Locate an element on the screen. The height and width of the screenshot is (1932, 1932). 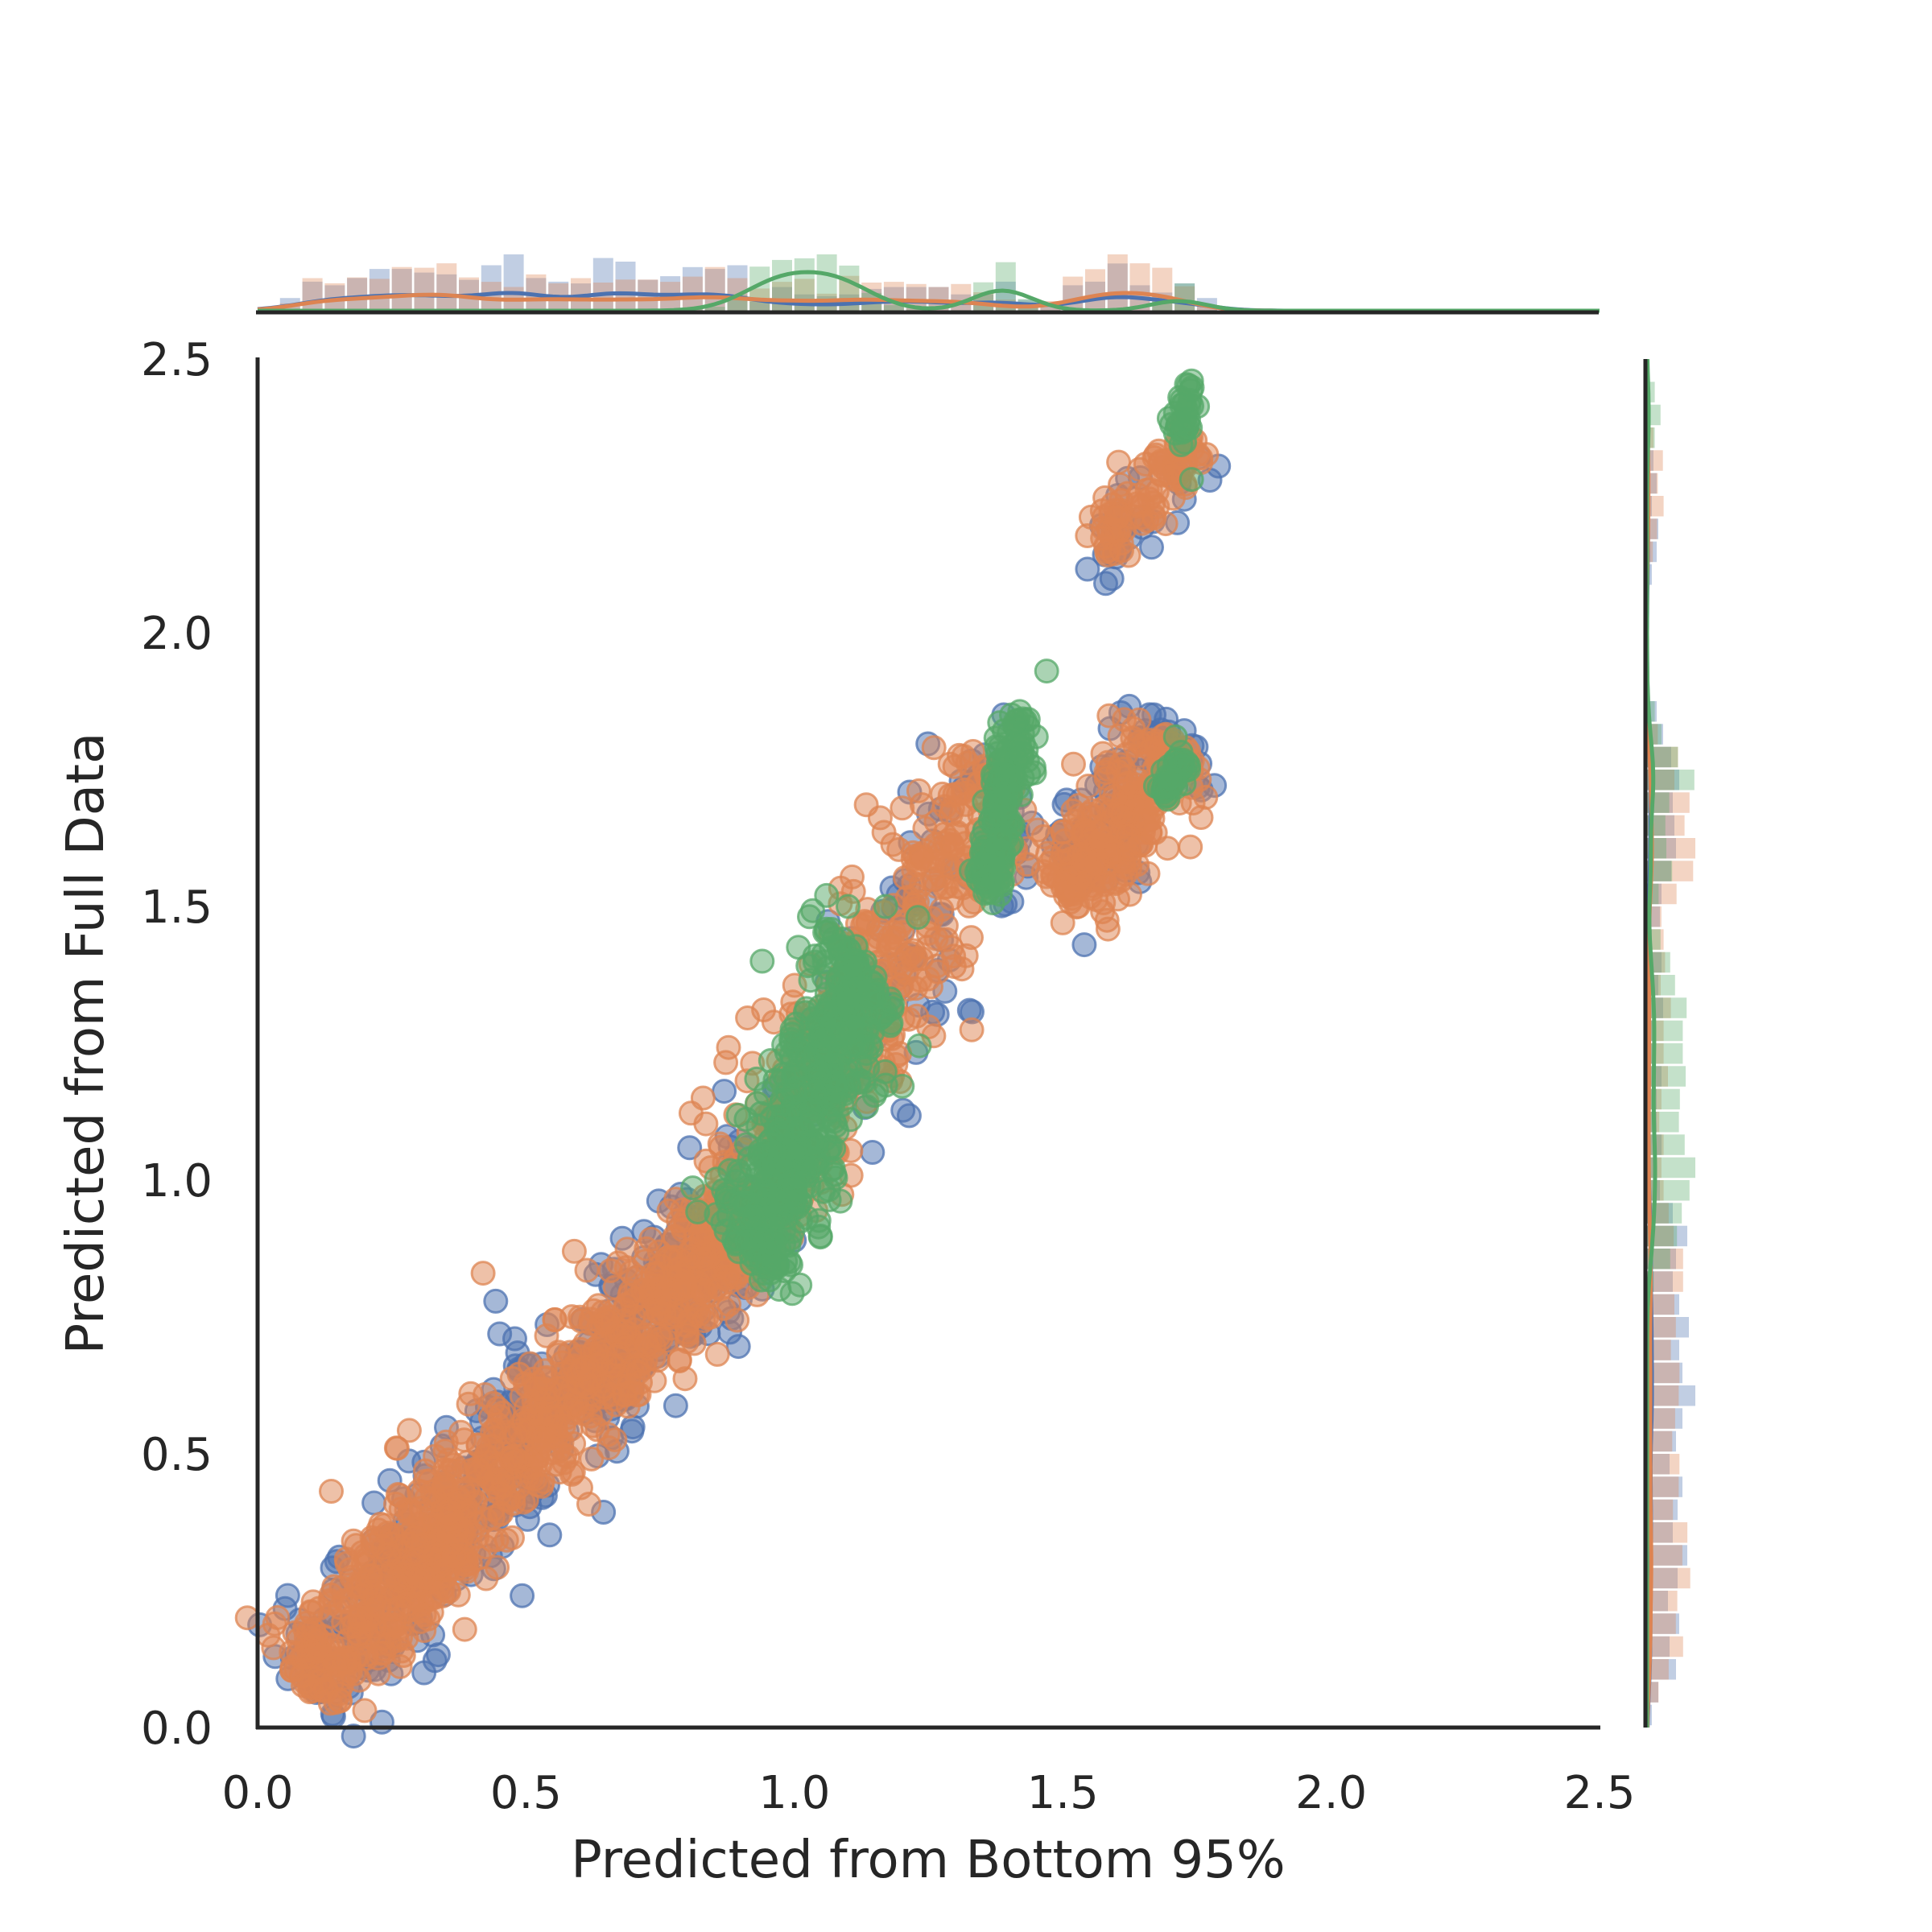
y-tick-label: 2.0 is located at coordinates (177, 634).